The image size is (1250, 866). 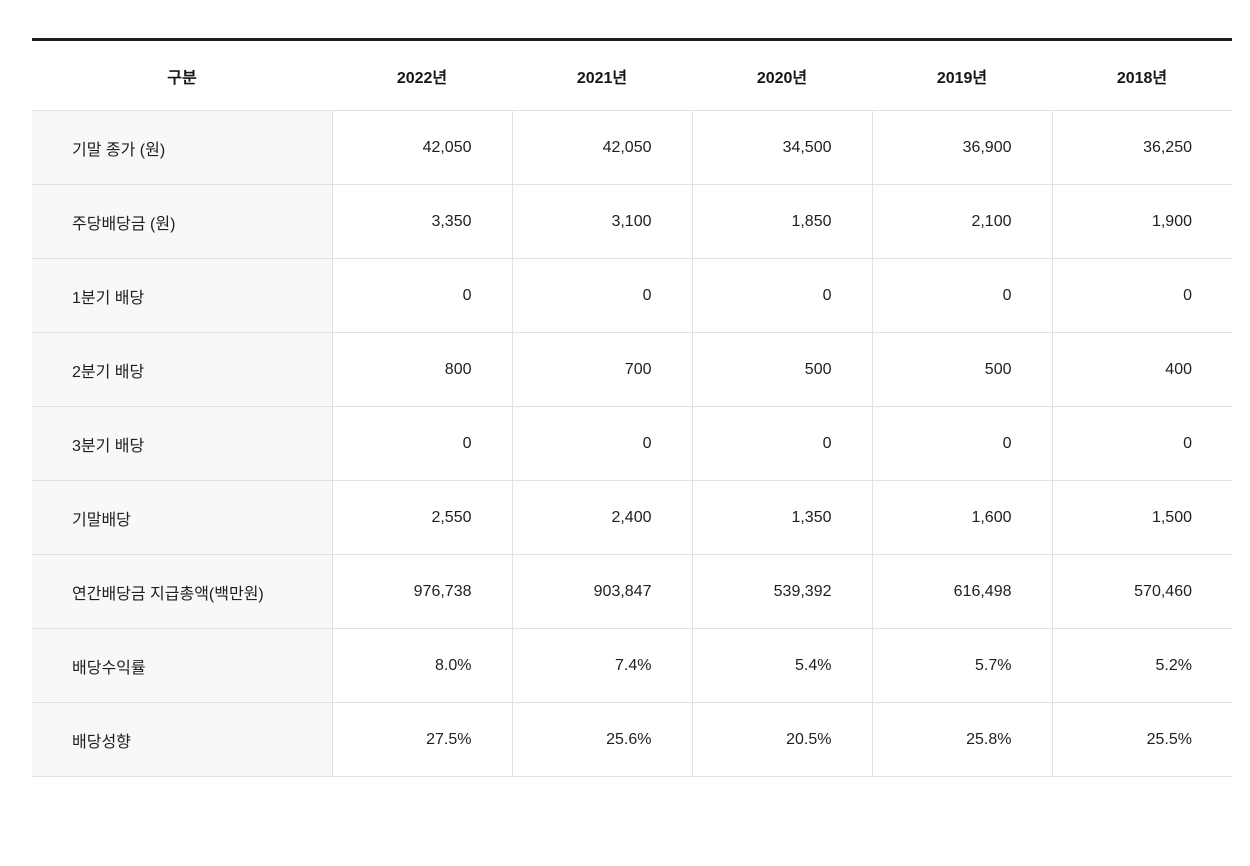 What do you see at coordinates (601, 739) in the screenshot?
I see `cell-value: 25.6%` at bounding box center [601, 739].